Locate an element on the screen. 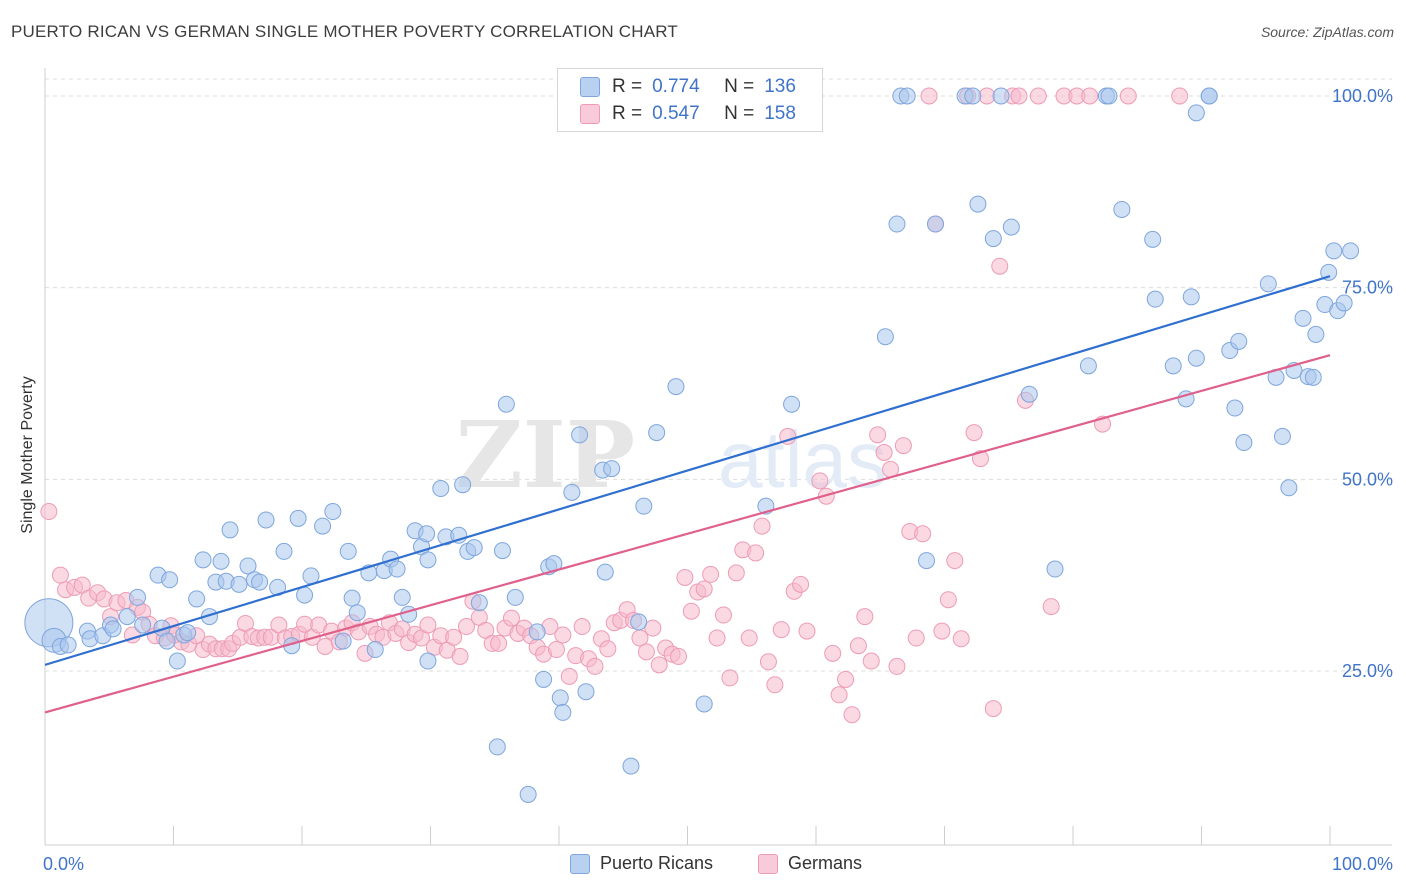 The image size is (1406, 892). watermark: ZIP atlas is located at coordinates (671, 455).